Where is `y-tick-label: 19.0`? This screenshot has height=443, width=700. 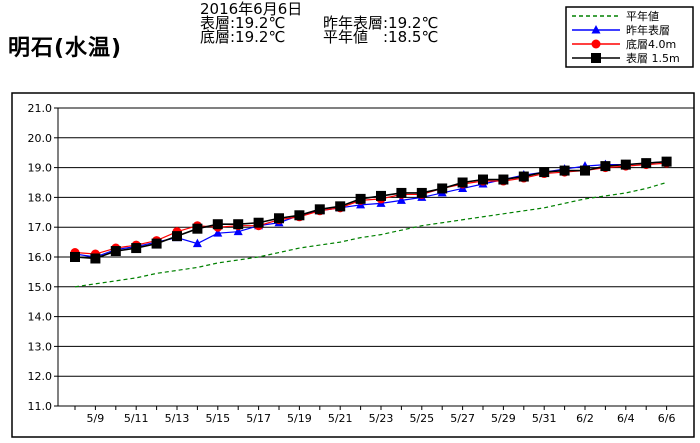 y-tick-label: 19.0 is located at coordinates (40, 168).